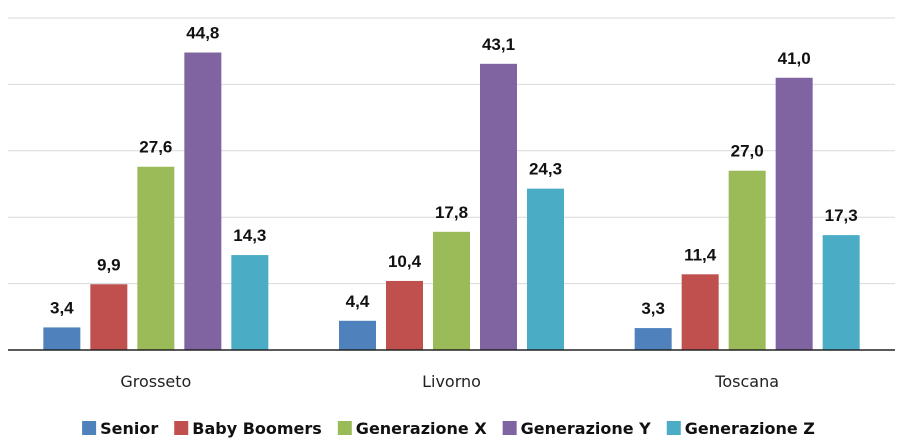 Image resolution: width=897 pixels, height=444 pixels. I want to click on legend-label: Baby Boomers, so click(257, 428).